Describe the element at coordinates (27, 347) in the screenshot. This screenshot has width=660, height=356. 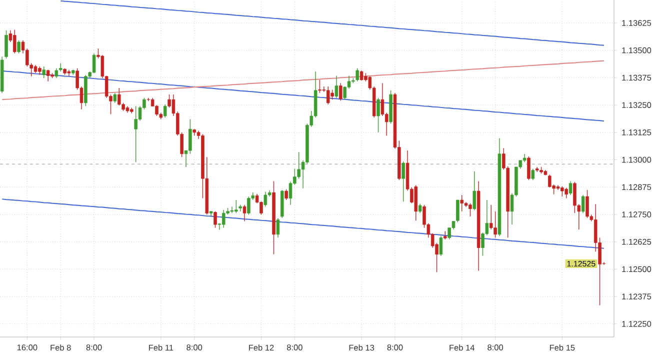
I see `x-tick-label: 16:00` at that location.